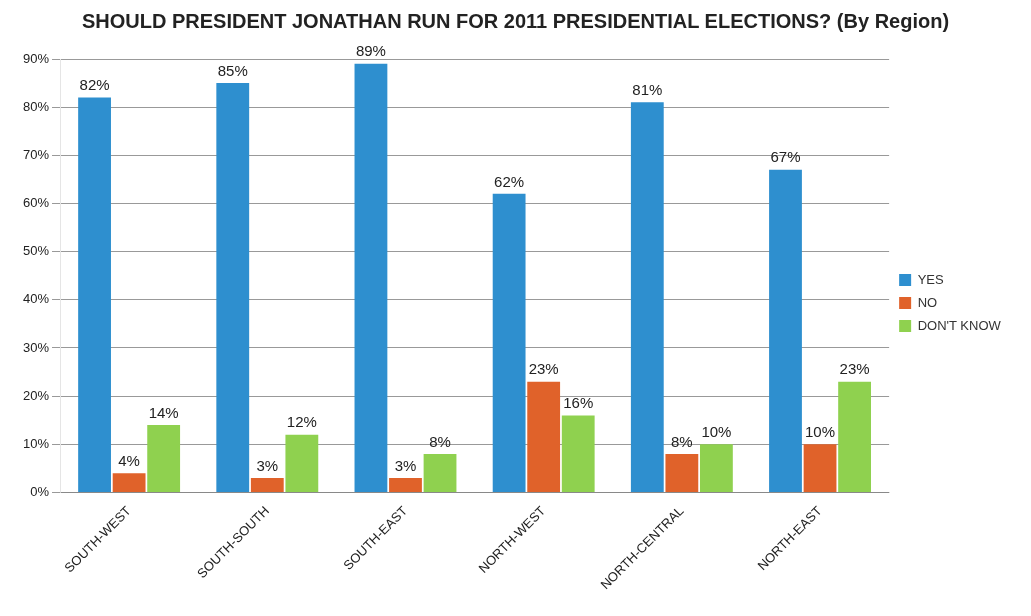 The width and height of the screenshot is (1031, 616). What do you see at coordinates (301, 422) in the screenshot?
I see `data-label: 12%` at bounding box center [301, 422].